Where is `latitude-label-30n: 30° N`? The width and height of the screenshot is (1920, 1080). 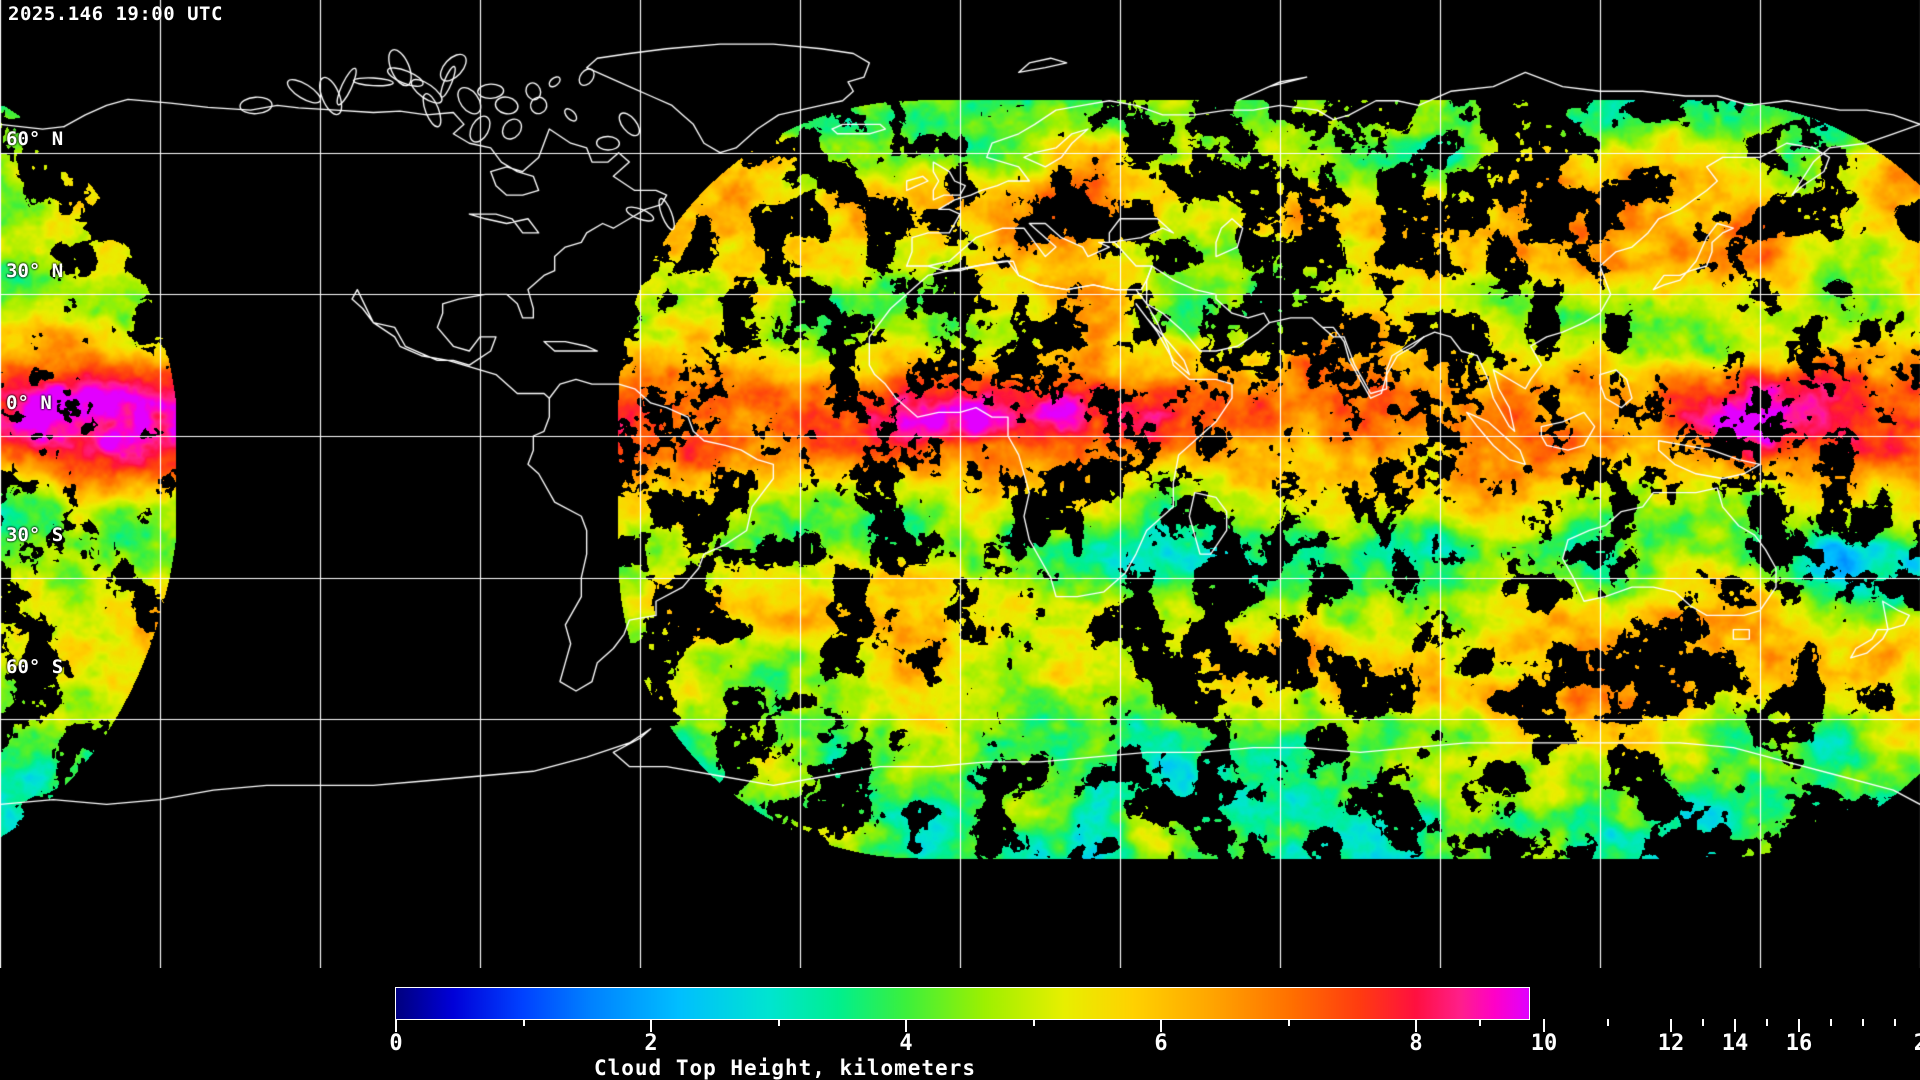
latitude-label-30n: 30° N is located at coordinates (35, 271).